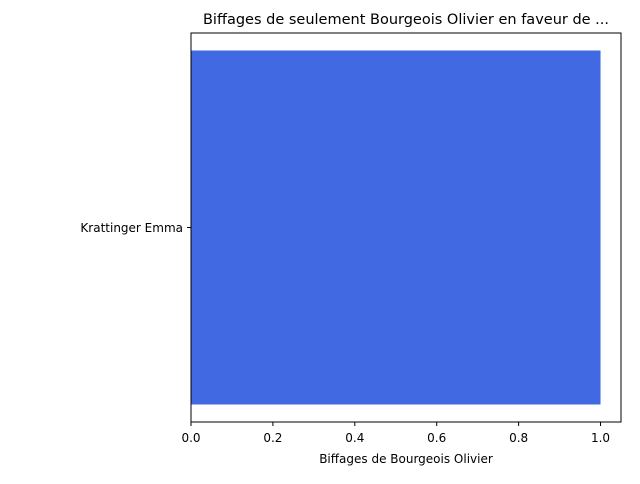 The image size is (640, 484). Describe the element at coordinates (272, 438) in the screenshot. I see `x-tick-label: 0.2` at that location.